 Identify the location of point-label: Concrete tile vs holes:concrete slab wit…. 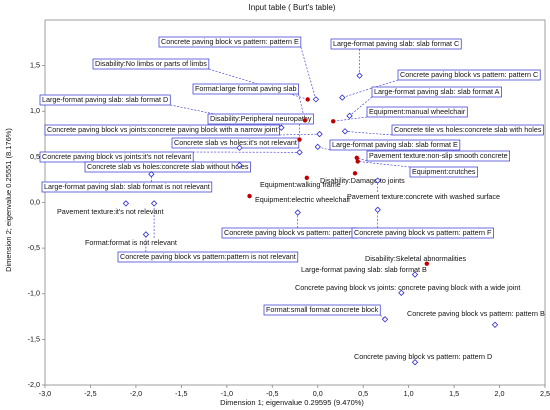
(468, 129).